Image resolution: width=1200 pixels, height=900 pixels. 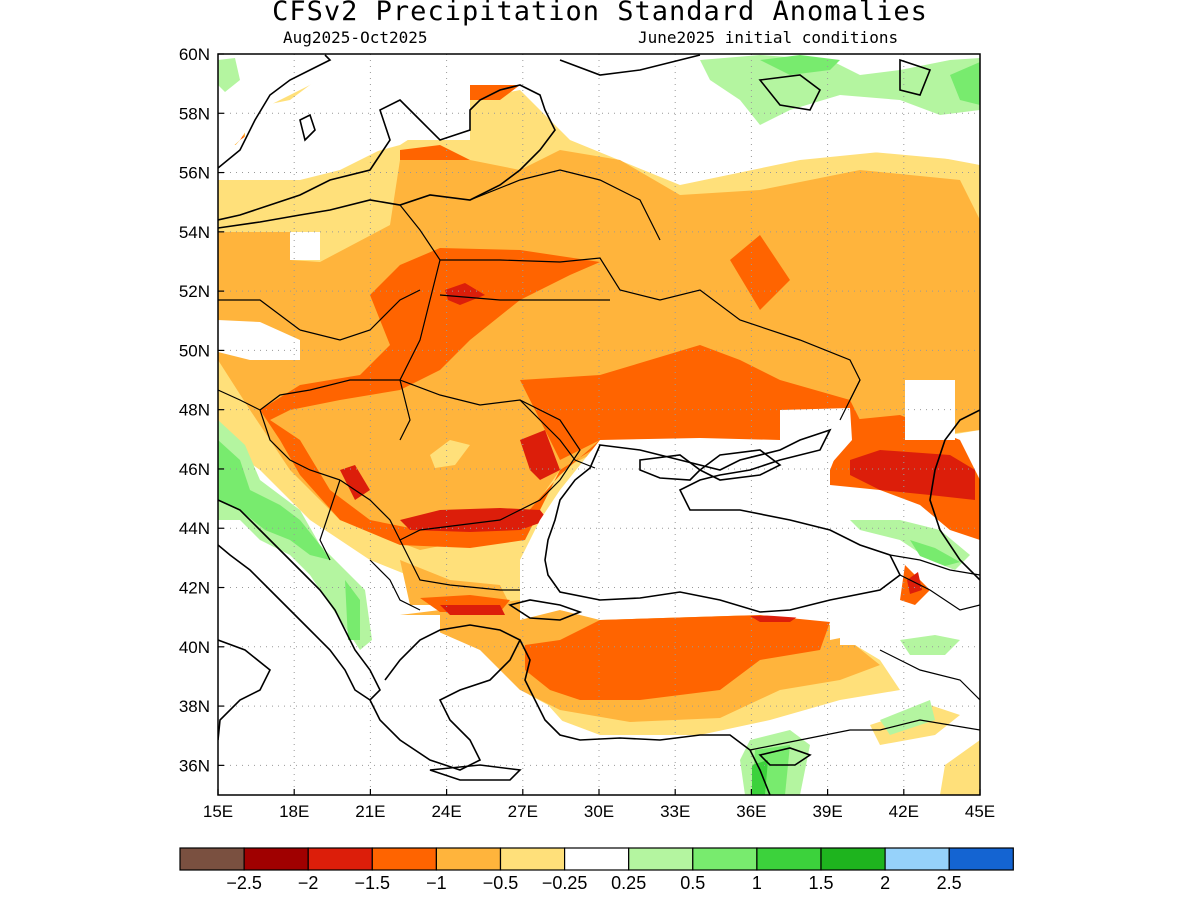 What do you see at coordinates (373, 883) in the screenshot?
I see `colorbar-label: −1.5` at bounding box center [373, 883].